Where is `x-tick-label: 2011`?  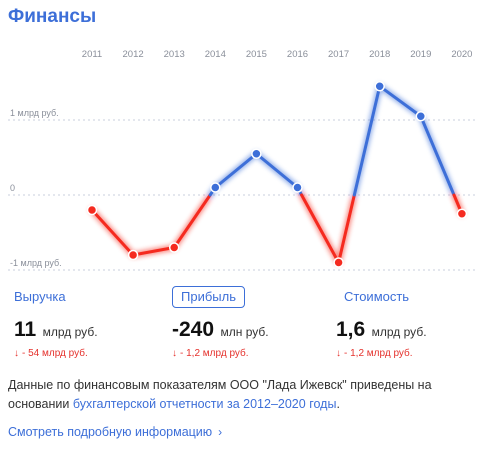 x-tick-label: 2011 is located at coordinates (92, 54).